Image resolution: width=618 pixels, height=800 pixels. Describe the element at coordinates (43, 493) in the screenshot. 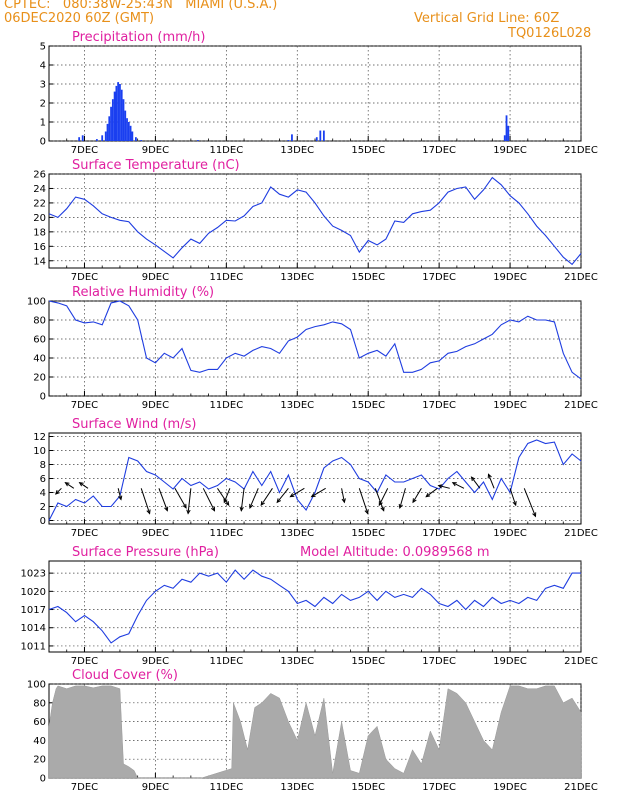

I see `wind-ytick-label: 4` at that location.